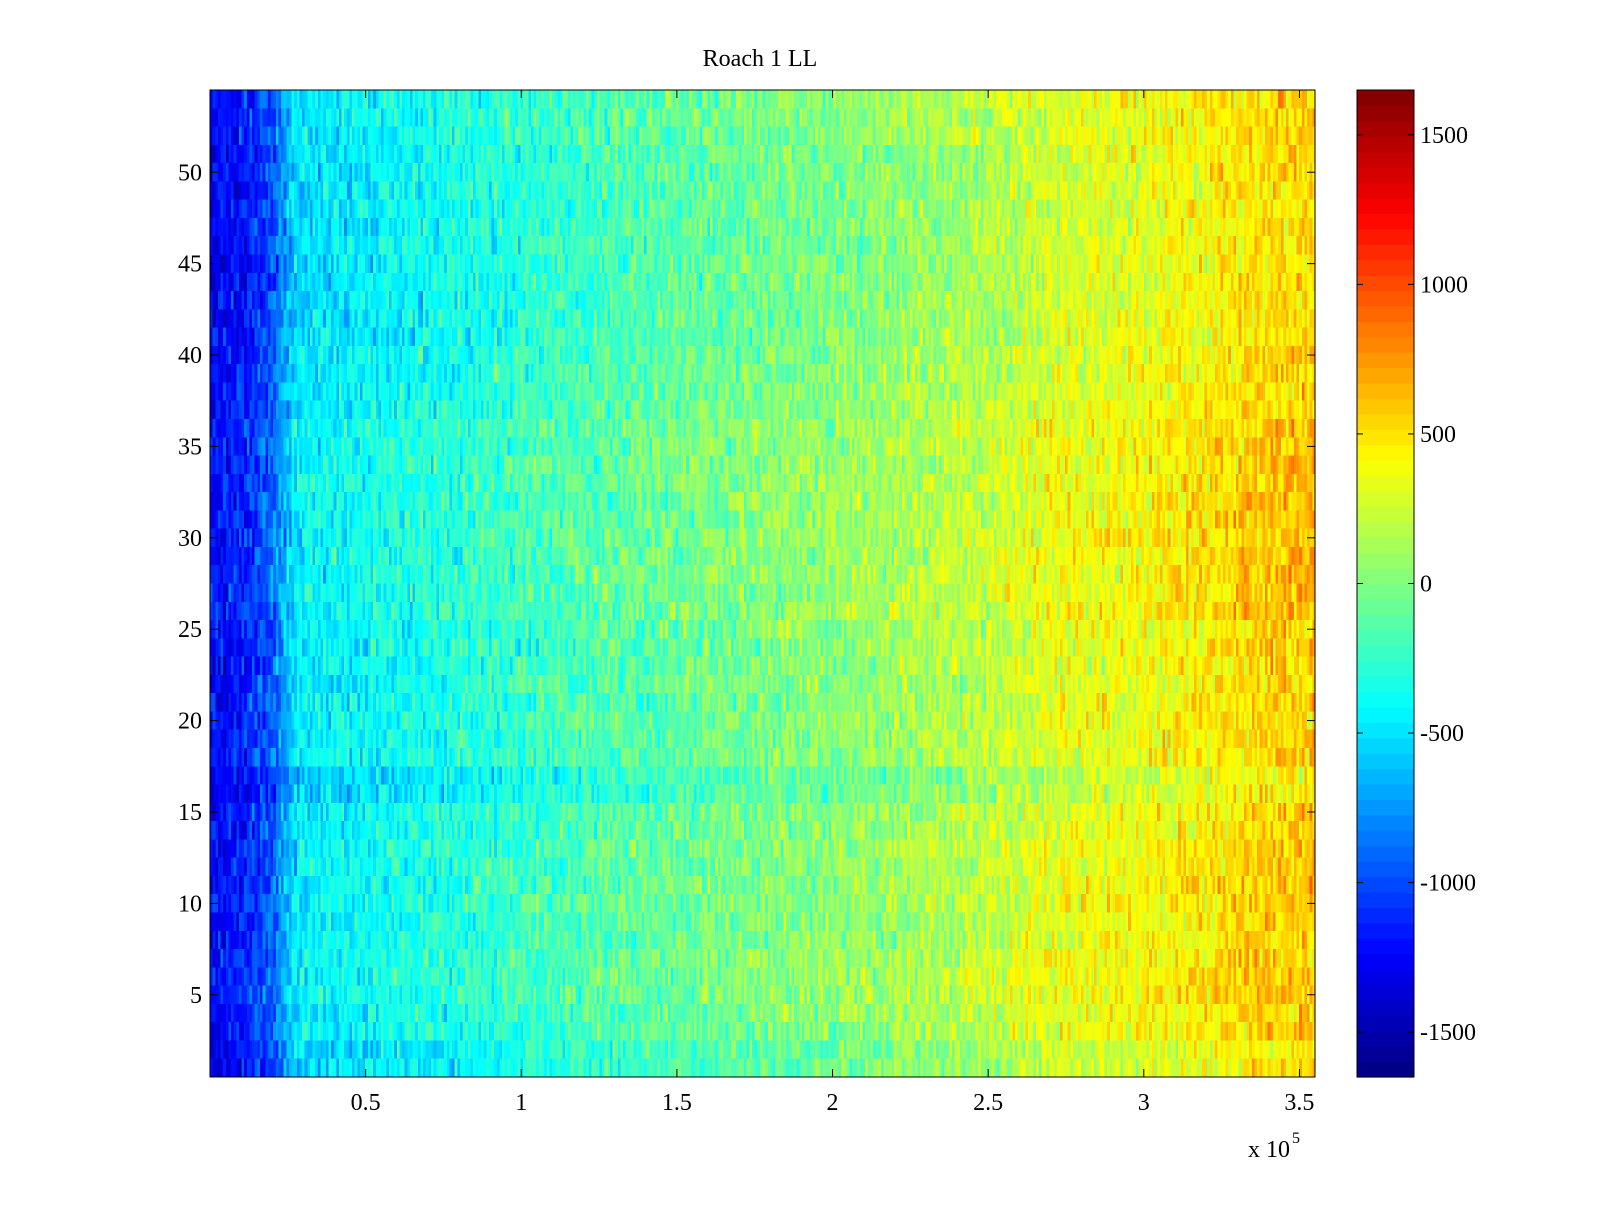 Image resolution: width=1600 pixels, height=1205 pixels. Describe the element at coordinates (1448, 884) in the screenshot. I see `colorbar-tick-label: -1000` at that location.